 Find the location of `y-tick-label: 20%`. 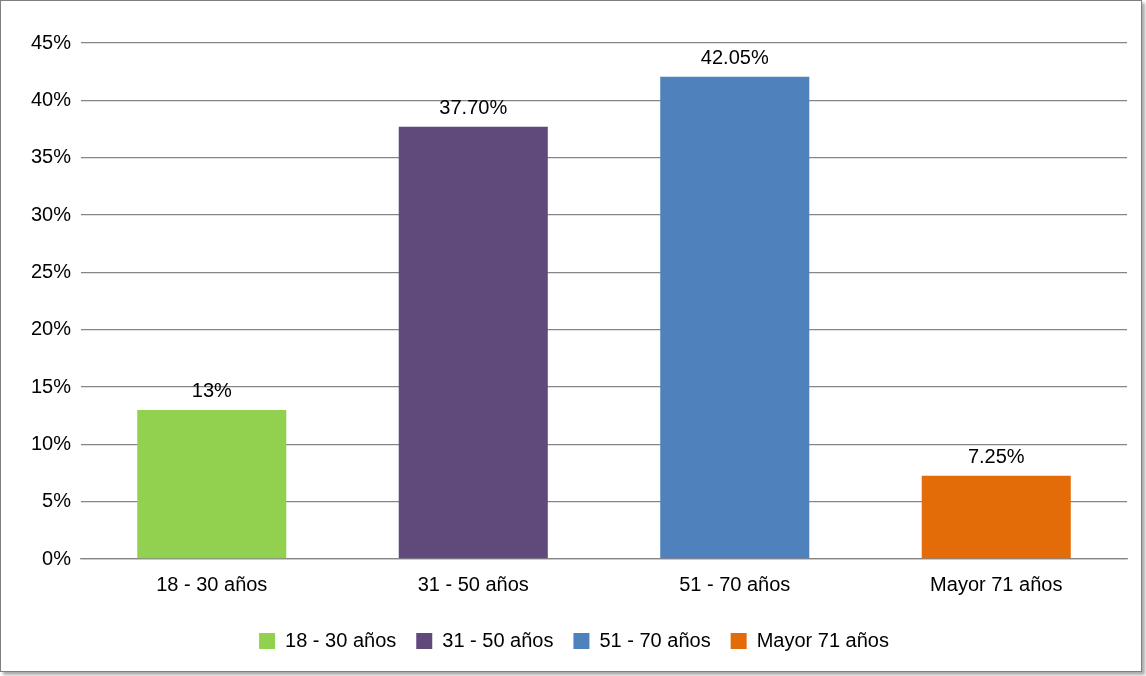

y-tick-label: 20% is located at coordinates (51, 328).